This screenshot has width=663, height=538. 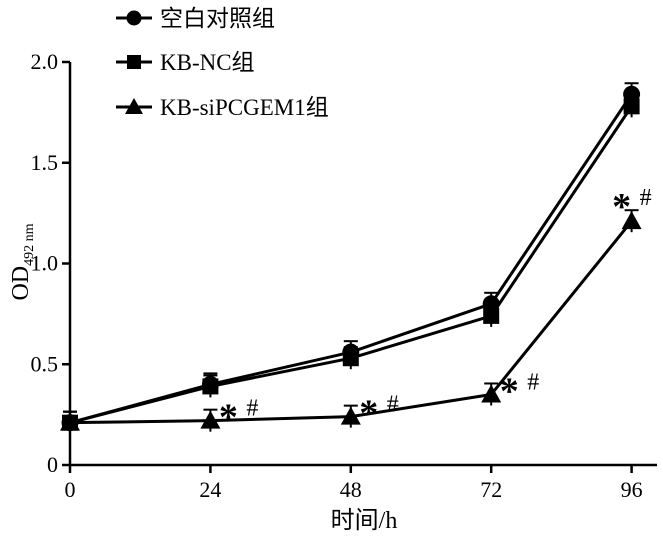 What do you see at coordinates (45, 162) in the screenshot?
I see `y-tick-label: 1.5` at bounding box center [45, 162].